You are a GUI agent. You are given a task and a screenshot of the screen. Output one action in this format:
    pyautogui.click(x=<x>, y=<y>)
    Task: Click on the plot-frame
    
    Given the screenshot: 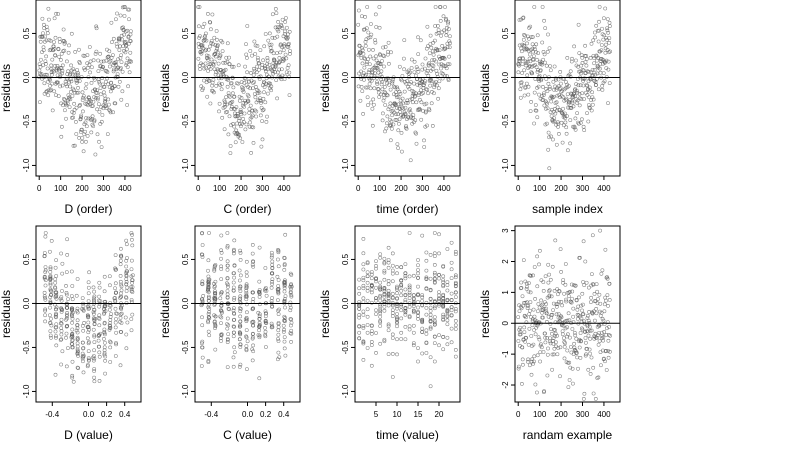 What is the action you would take?
    pyautogui.click(x=567, y=314)
    